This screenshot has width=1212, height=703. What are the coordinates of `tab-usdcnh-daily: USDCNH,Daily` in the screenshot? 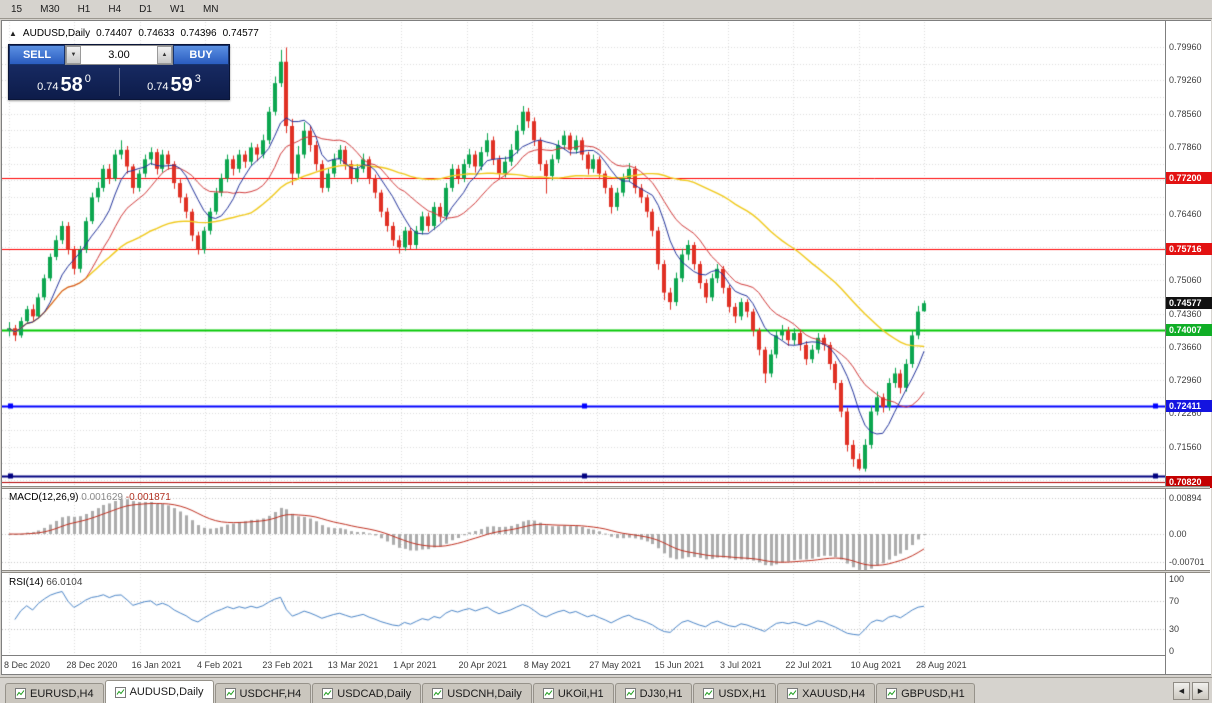 It's located at (477, 693).